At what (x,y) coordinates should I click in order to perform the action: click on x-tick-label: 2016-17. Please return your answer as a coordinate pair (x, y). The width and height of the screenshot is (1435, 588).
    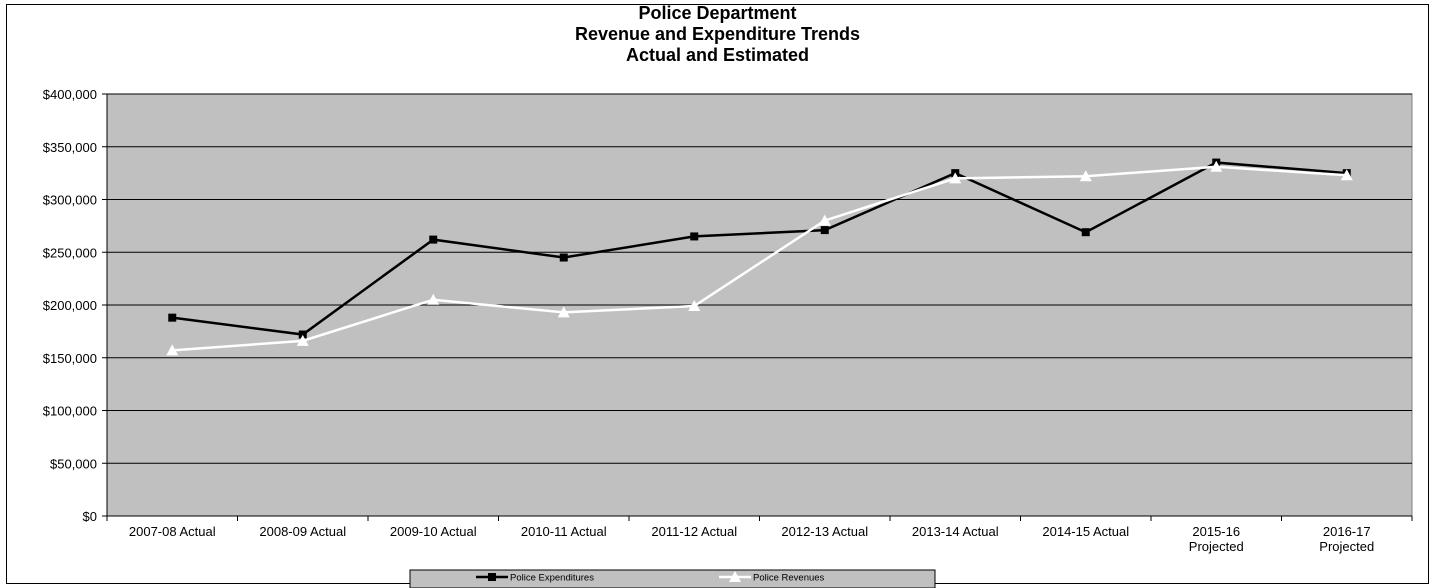
    Looking at the image, I should click on (1347, 531).